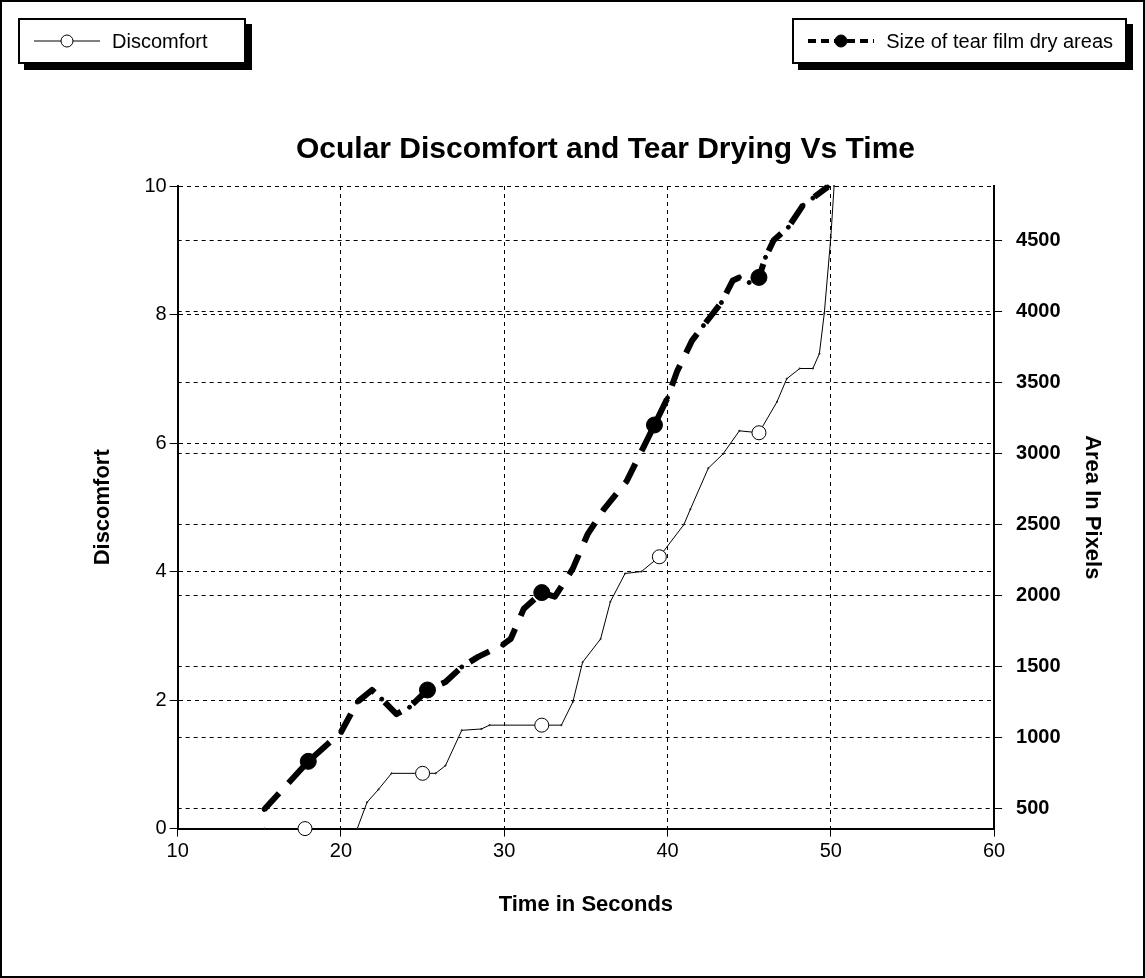 This screenshot has height=978, width=1145. I want to click on x-tick-label: 30, so click(504, 850).